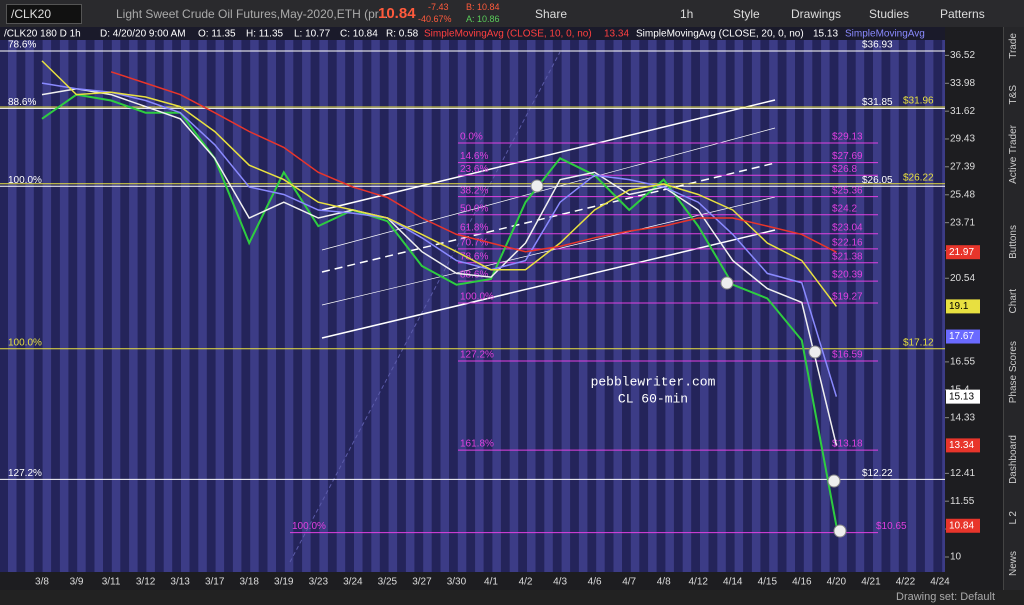 The width and height of the screenshot is (1024, 605). Describe the element at coordinates (962, 417) in the screenshot. I see `y-tick-label: 14.33` at that location.